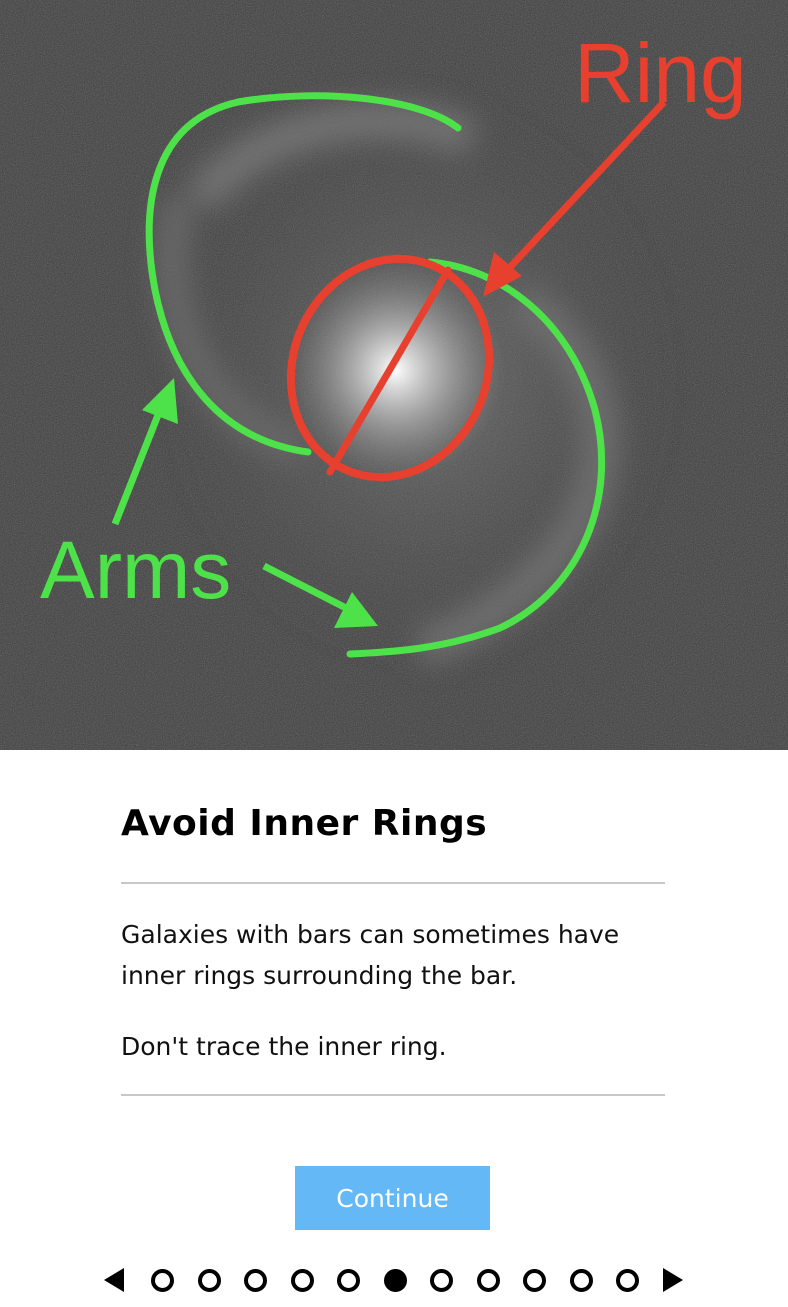 This screenshot has width=788, height=1307. I want to click on arm-trace-upper, so click(303, 274).